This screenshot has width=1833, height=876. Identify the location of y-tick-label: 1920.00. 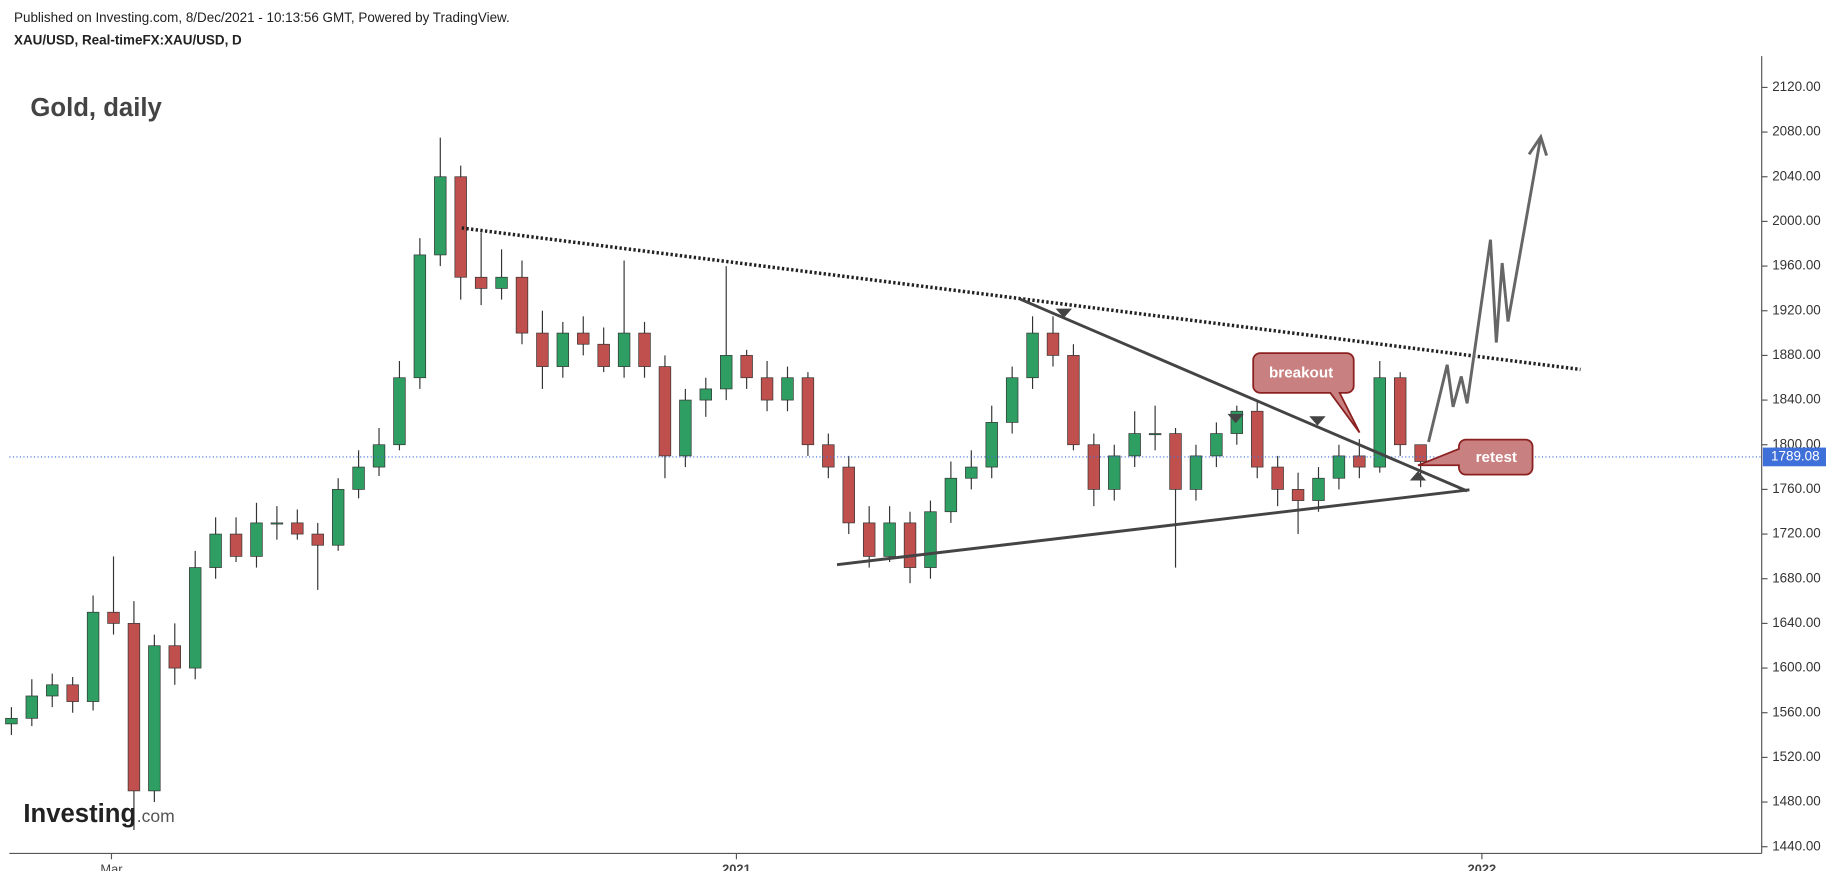
(1796, 309).